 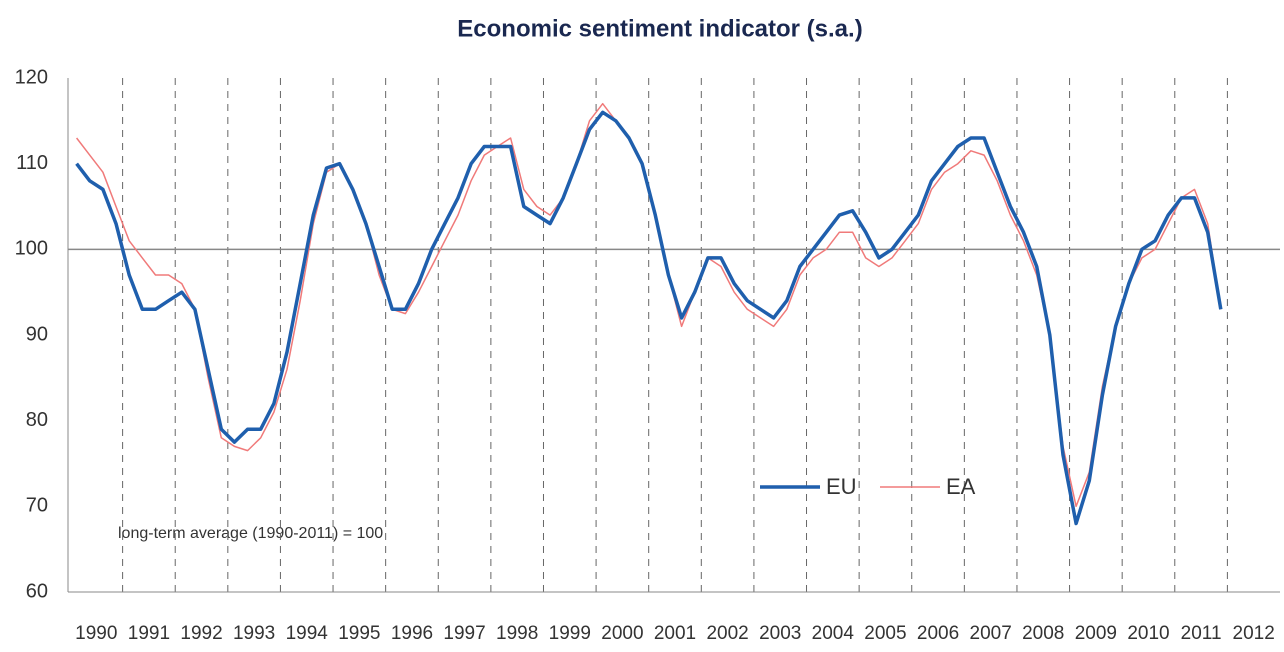 I want to click on y-tick-label: 110, so click(x=32, y=163).